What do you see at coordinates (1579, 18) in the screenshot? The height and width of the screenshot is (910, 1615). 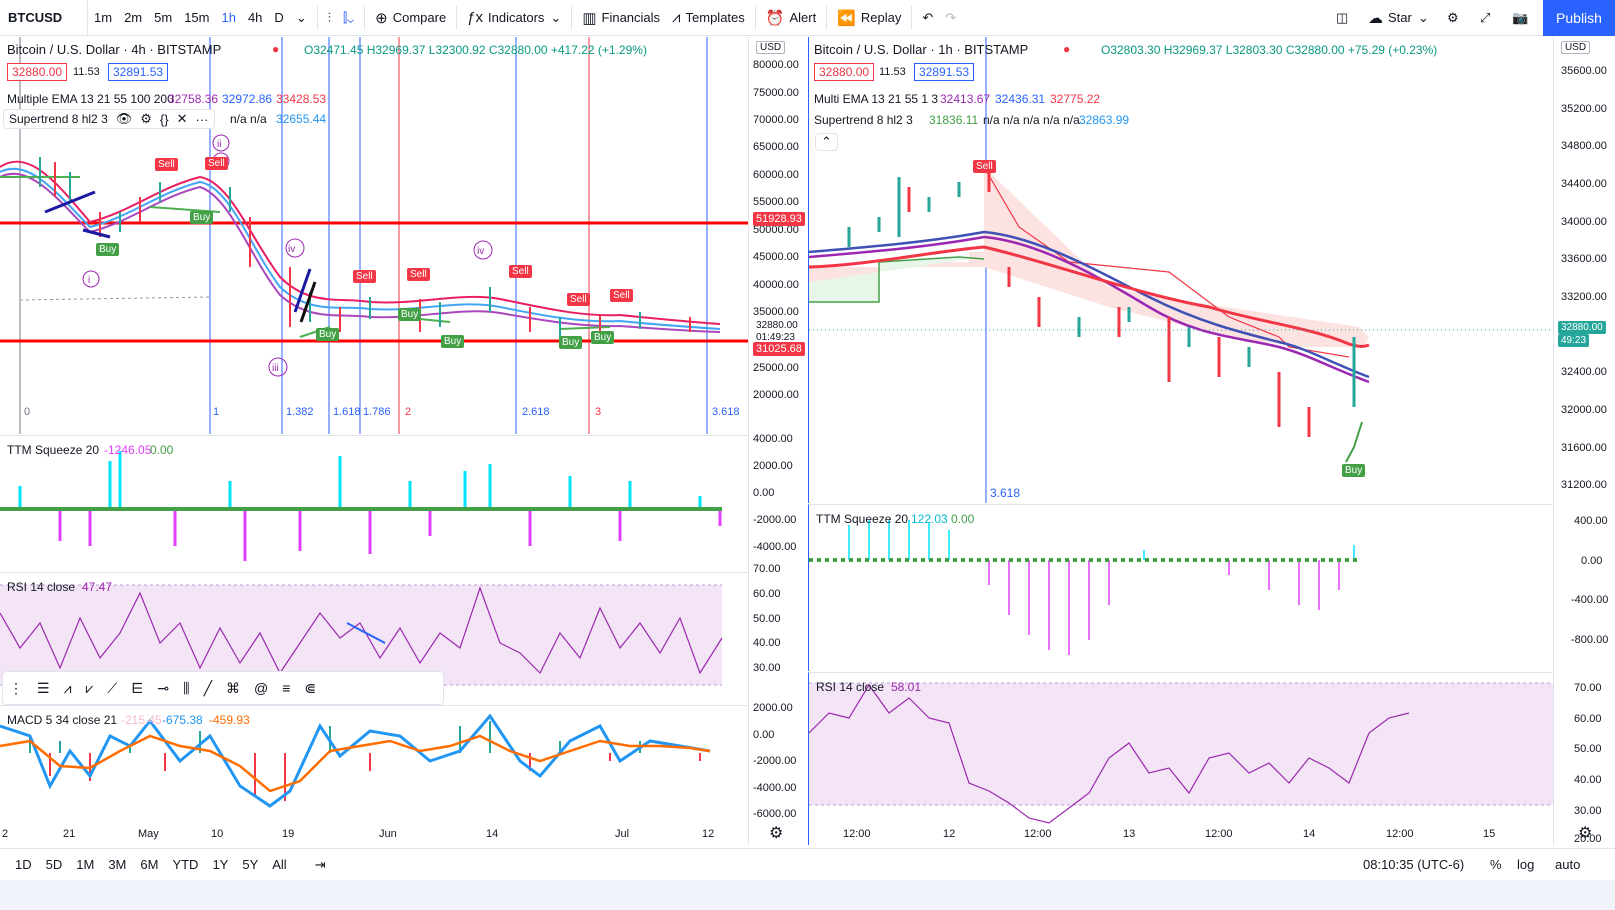 I see `publish-button: Publish` at bounding box center [1579, 18].